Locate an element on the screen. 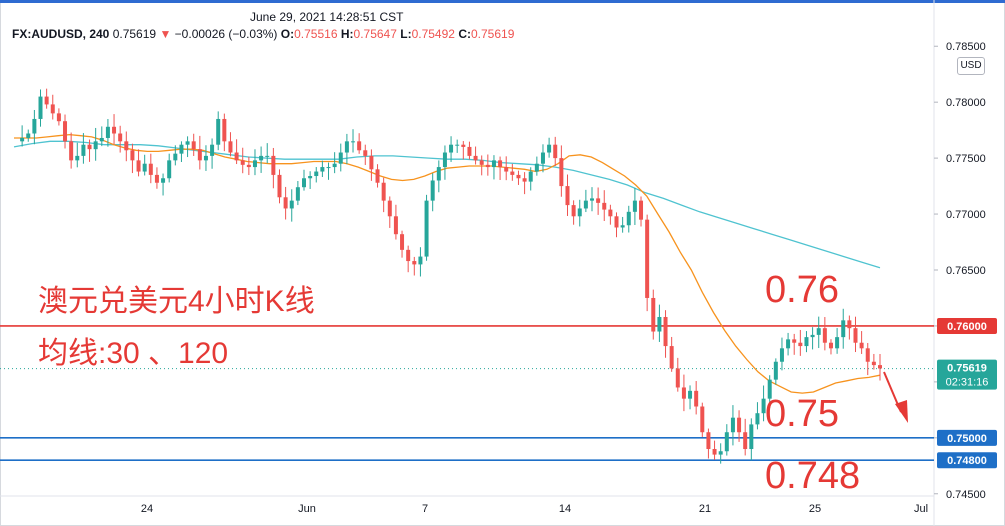  level-annotation: 0.748 is located at coordinates (812, 476).